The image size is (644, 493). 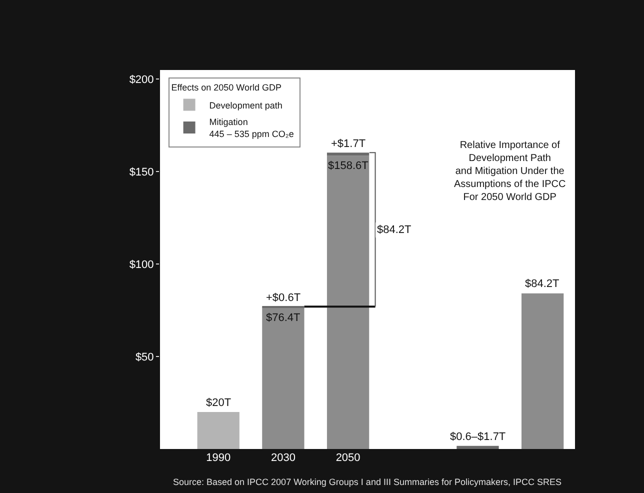 What do you see at coordinates (367, 482) in the screenshot?
I see `source-note: Source: Based on IPCC 2007 Working Groups I and III Summaries for Policymakers, IPCC SRES` at bounding box center [367, 482].